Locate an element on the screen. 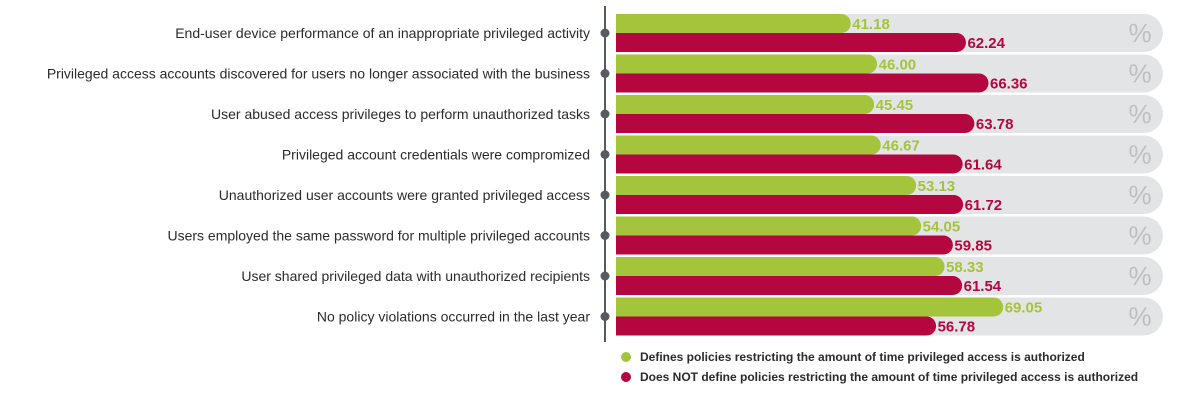 This screenshot has width=1200, height=403. value-label-does-not-define: 59.85 is located at coordinates (973, 246).